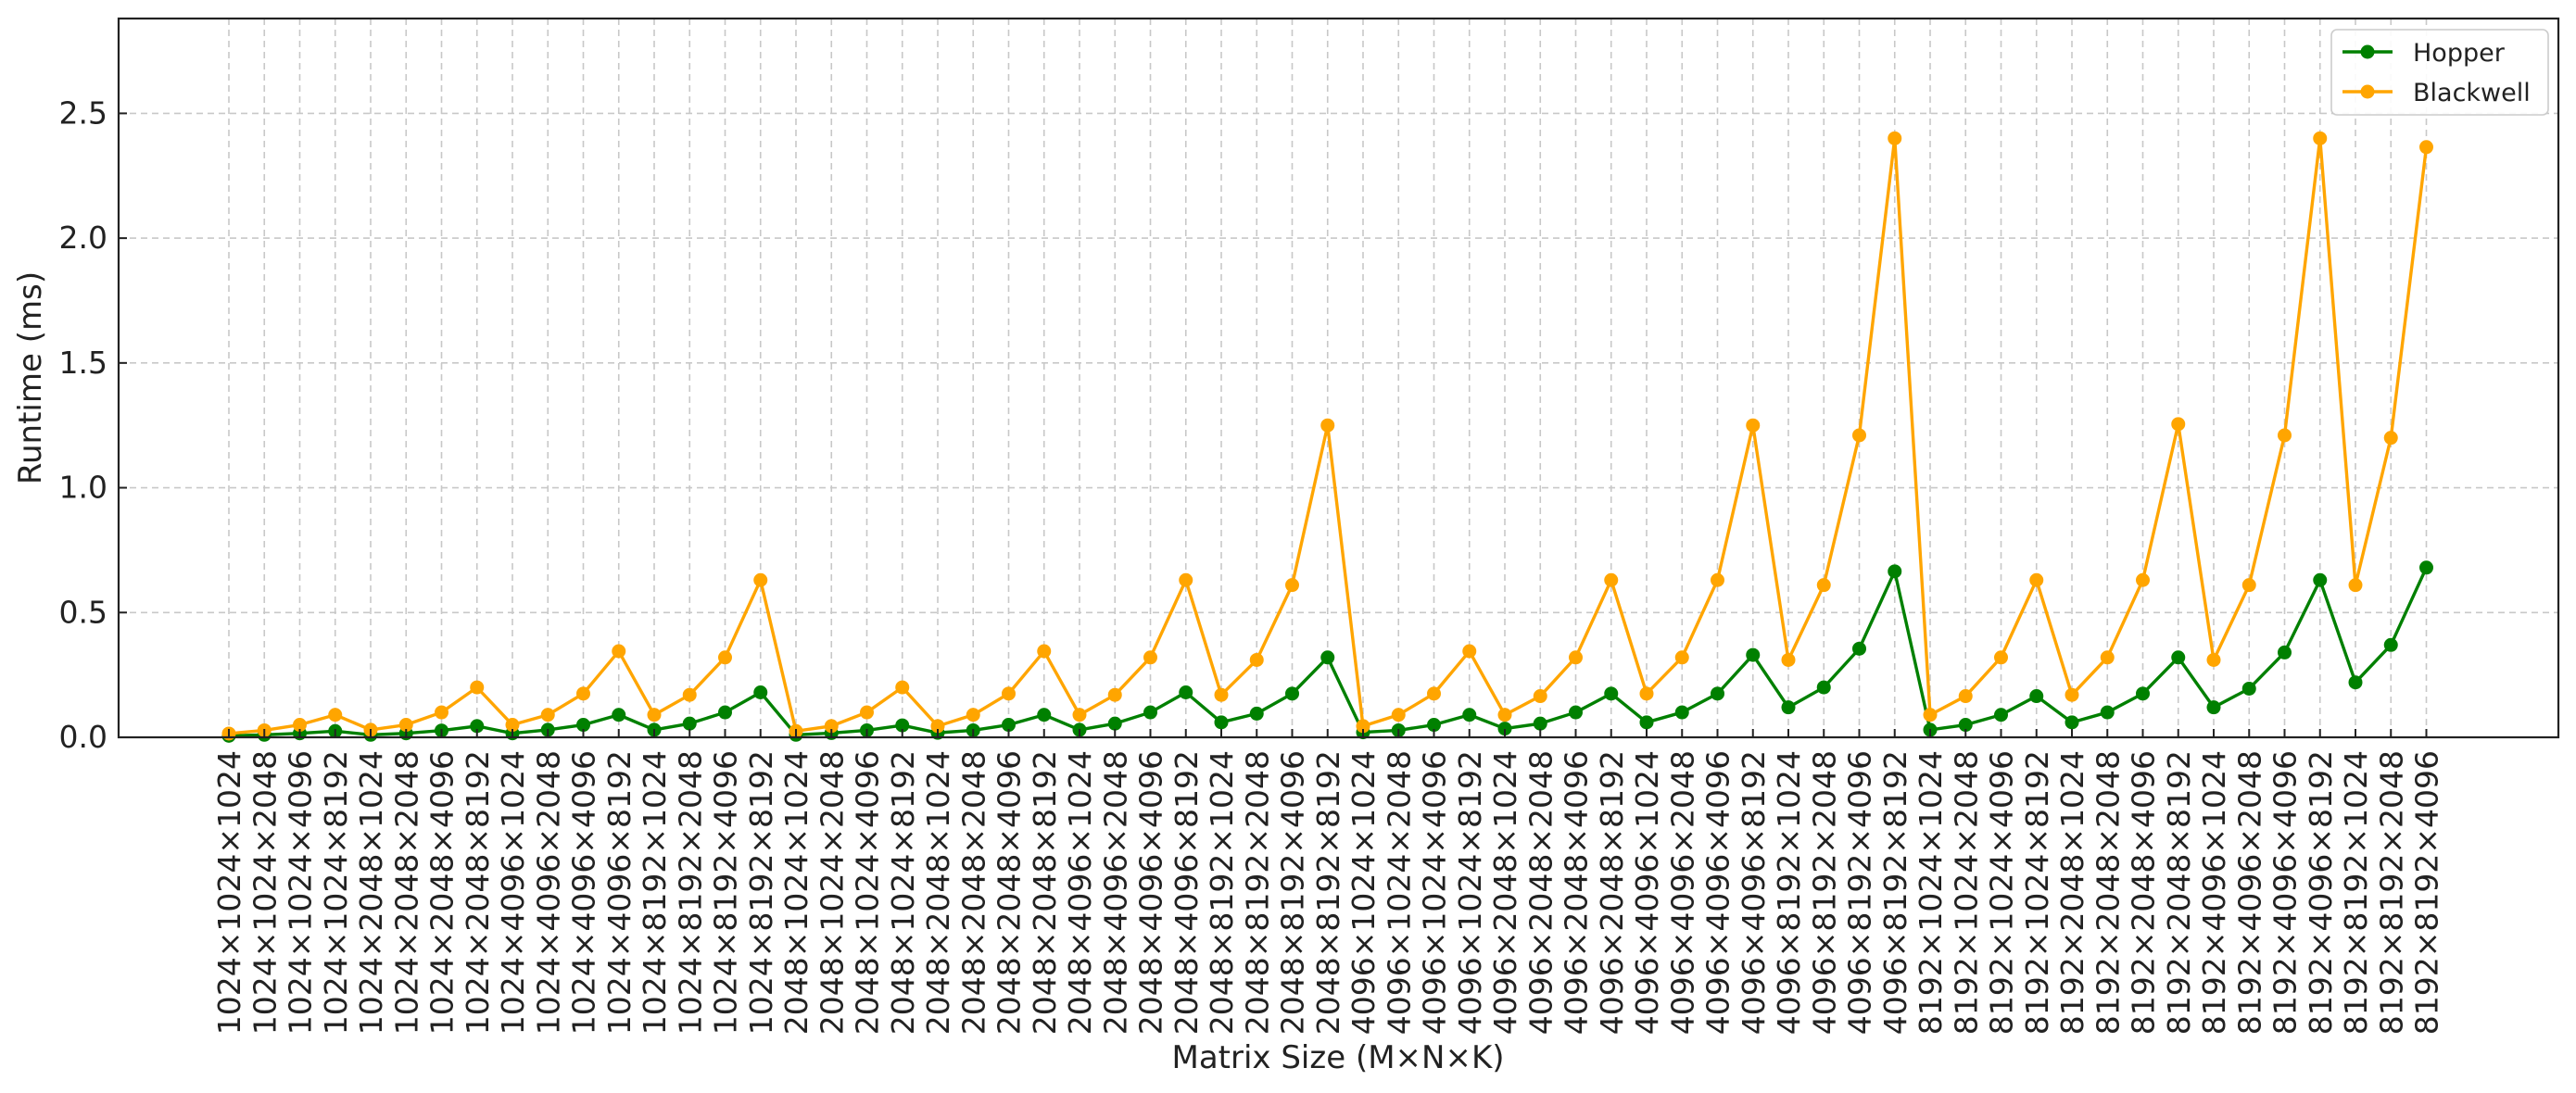 The image size is (2576, 1093). What do you see at coordinates (2460, 53) in the screenshot?
I see `legend-hopper-label: Hopper` at bounding box center [2460, 53].